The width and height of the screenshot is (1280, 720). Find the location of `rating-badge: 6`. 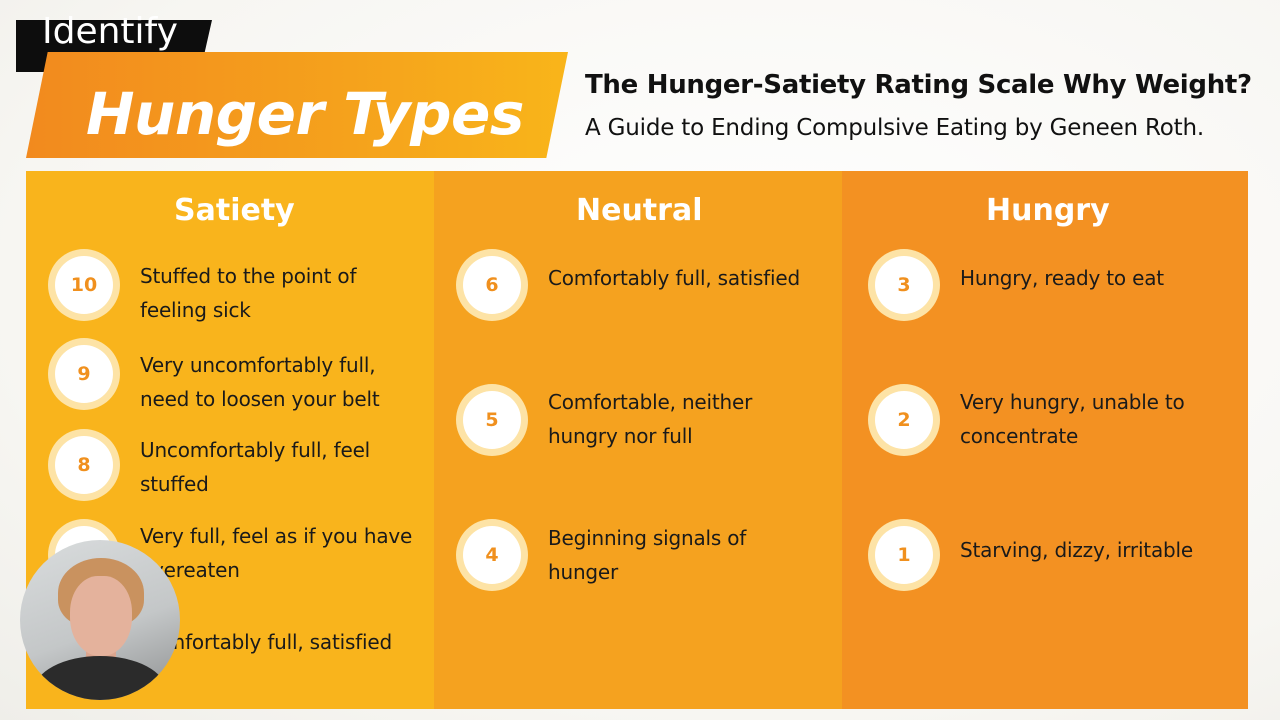

rating-badge: 6 is located at coordinates (492, 285).